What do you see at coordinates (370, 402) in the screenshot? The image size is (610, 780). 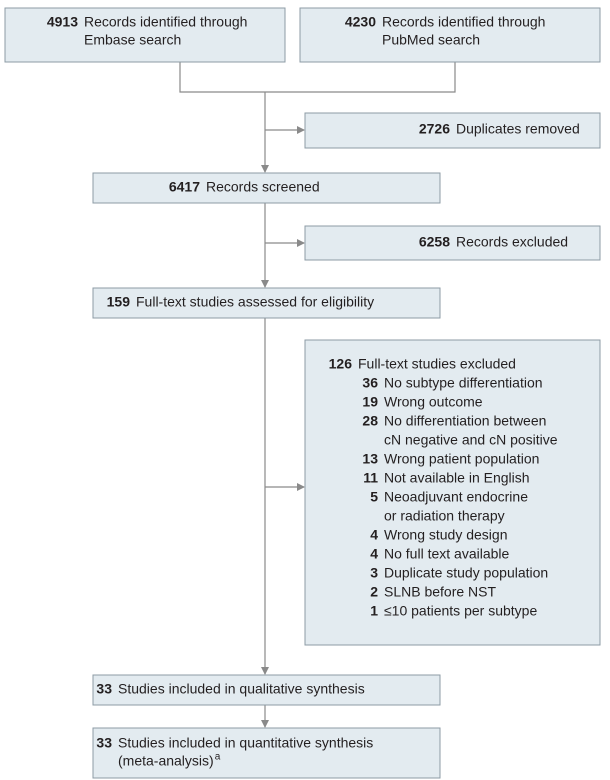 I see `reason-count: 19` at bounding box center [370, 402].